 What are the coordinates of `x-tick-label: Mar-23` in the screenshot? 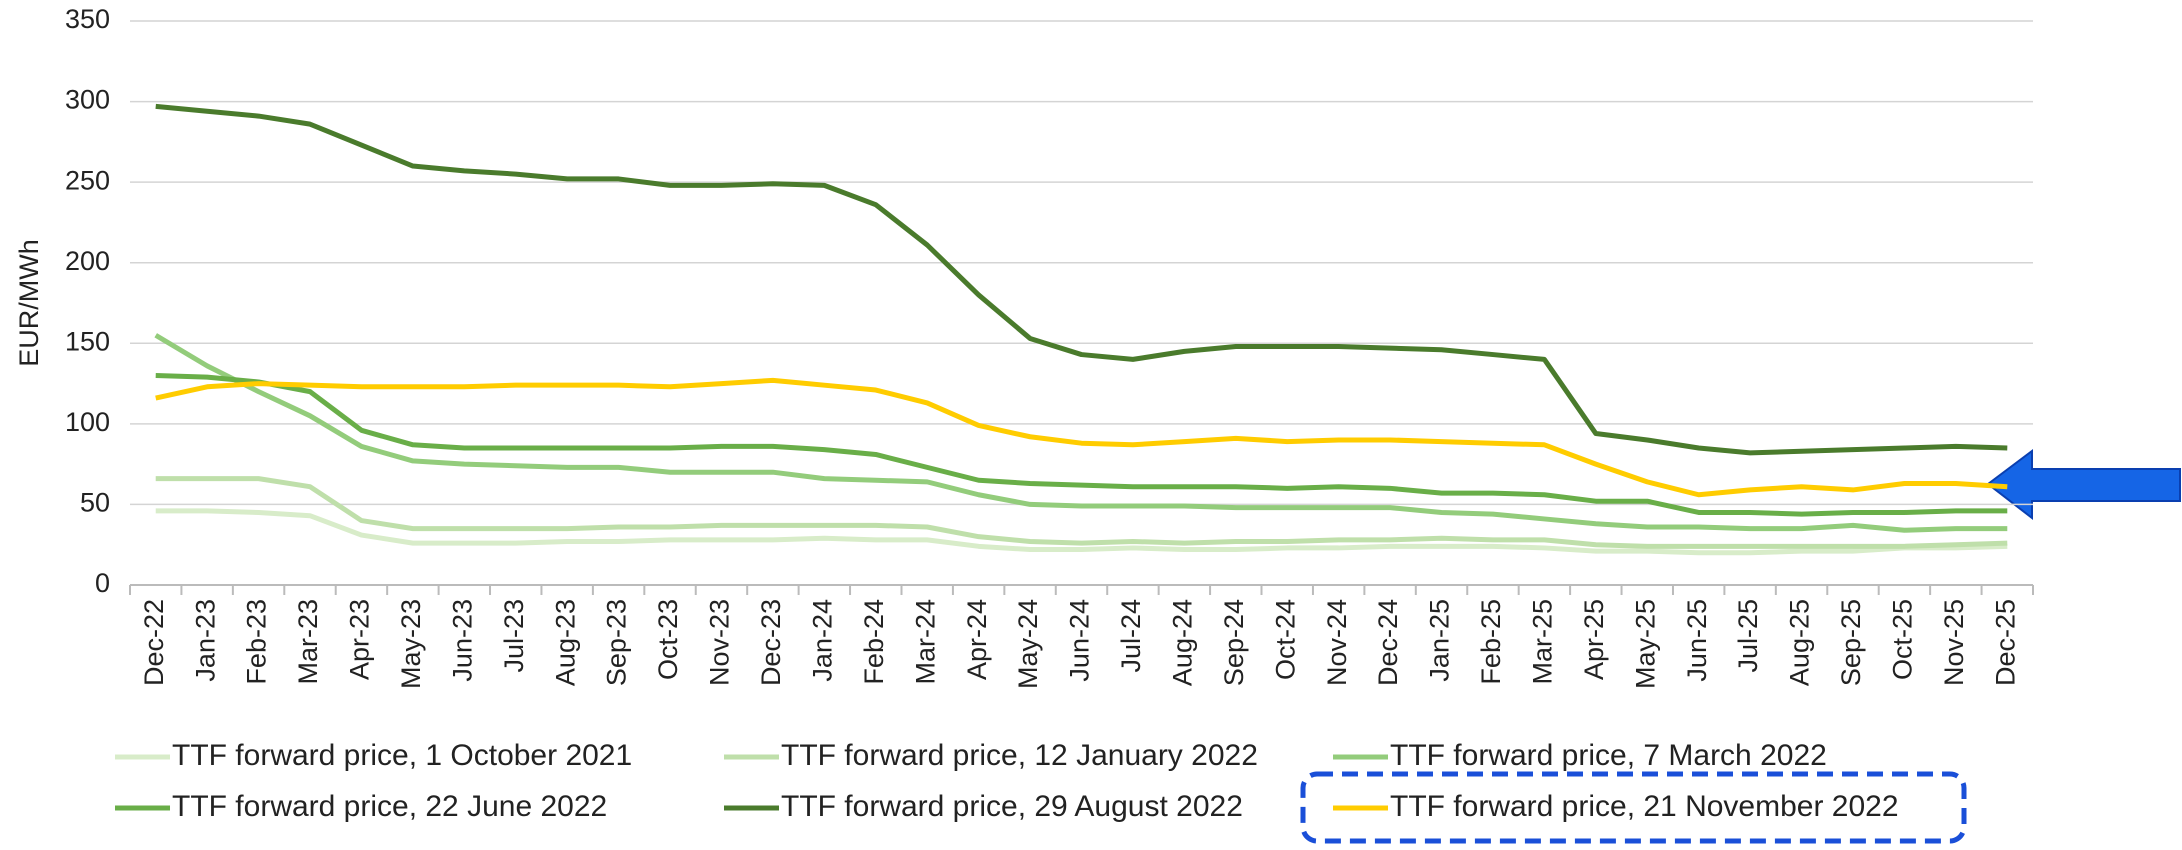 It's located at (308, 642).